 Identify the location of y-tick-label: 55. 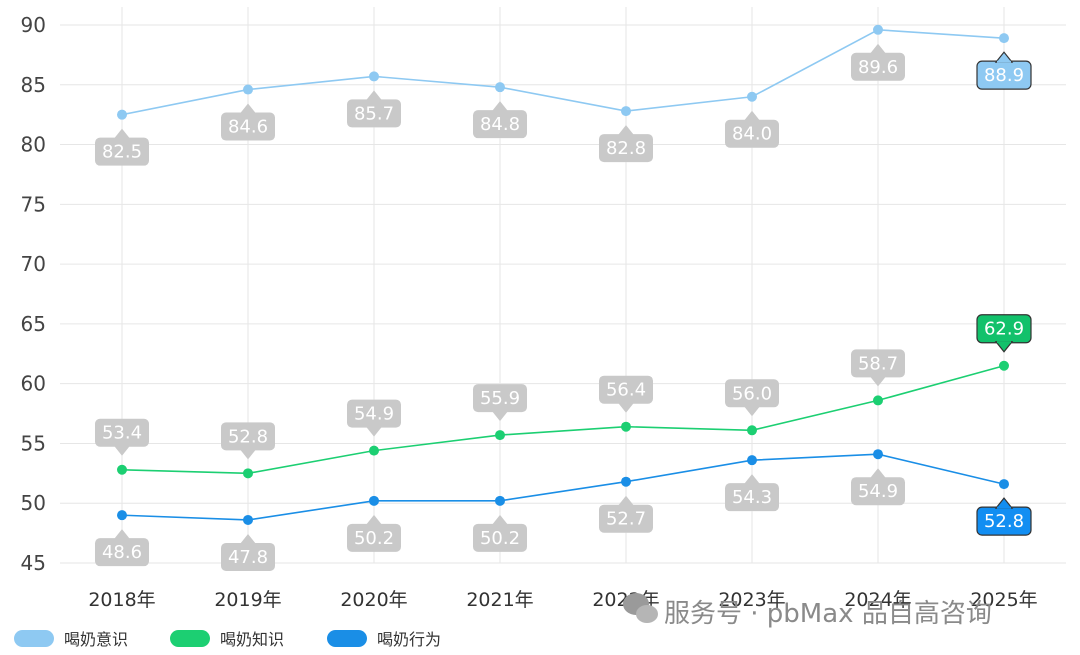
(33, 443).